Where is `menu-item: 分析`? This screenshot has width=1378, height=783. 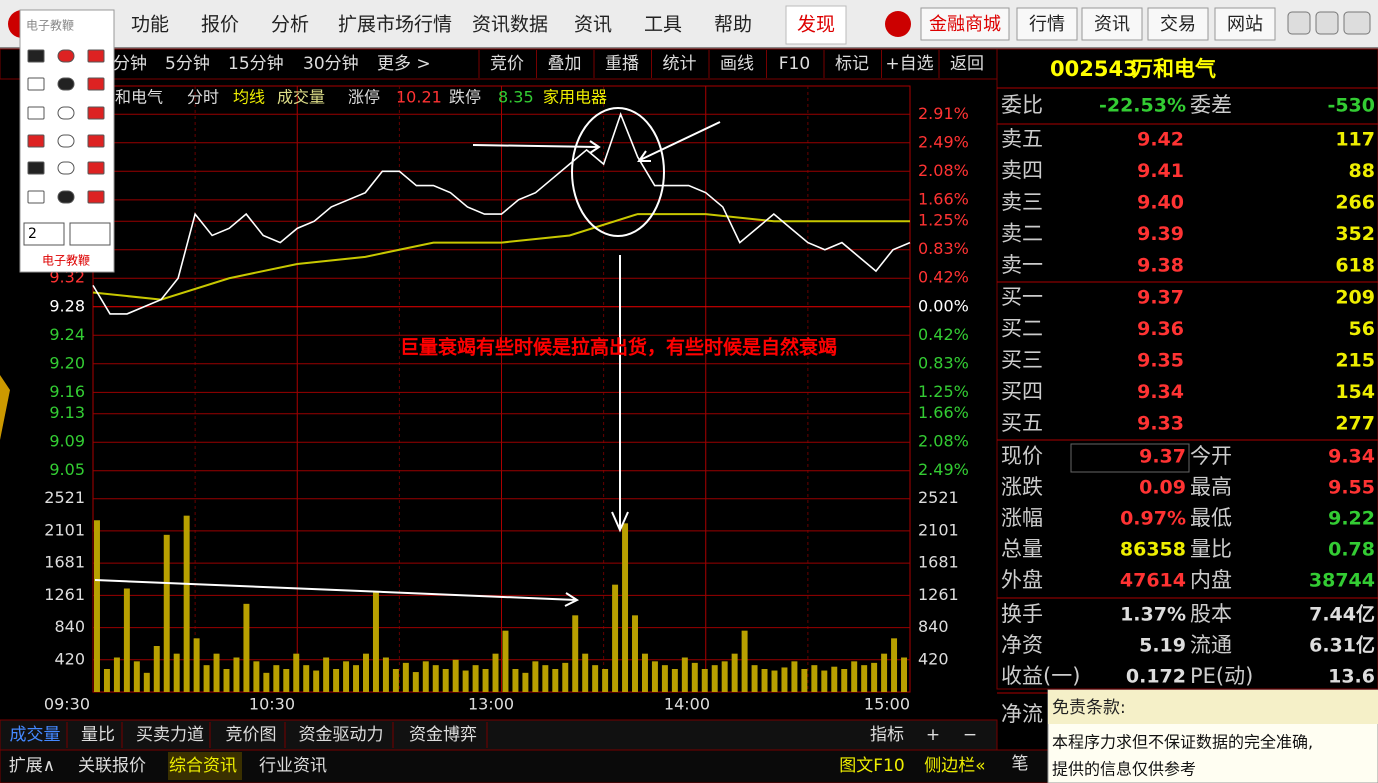
menu-item: 分析 is located at coordinates (290, 25).